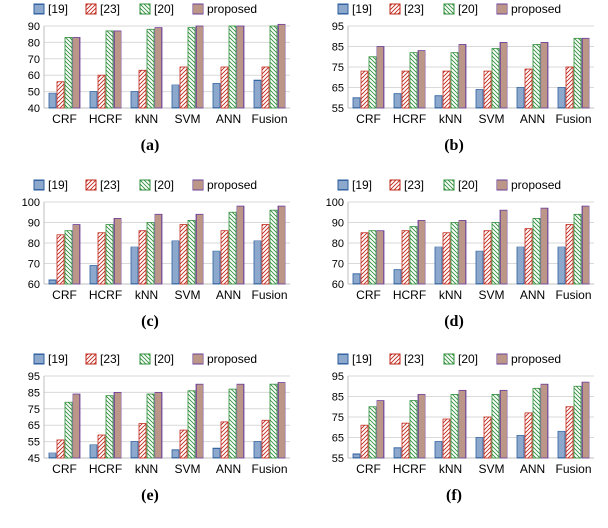 This screenshot has width=608, height=528. Describe the element at coordinates (573, 119) in the screenshot. I see `x-tick-label-fusion: Fusion` at that location.